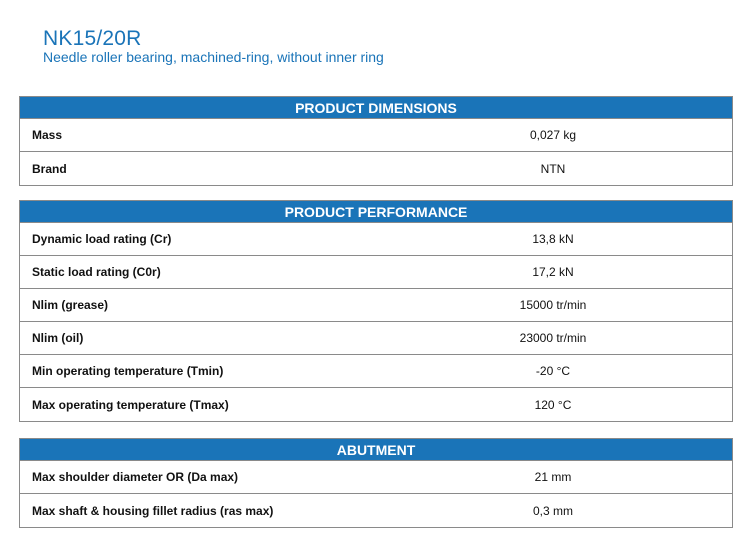 This screenshot has height=550, width=743. Describe the element at coordinates (130, 404) in the screenshot. I see `row-label: Max operating temperature (Tmax)` at that location.